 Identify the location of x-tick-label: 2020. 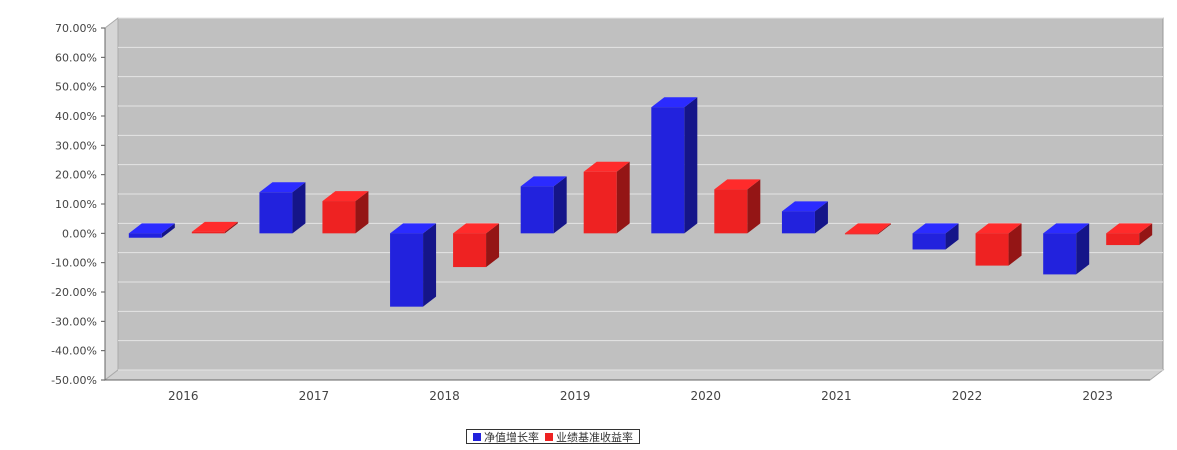
(706, 396).